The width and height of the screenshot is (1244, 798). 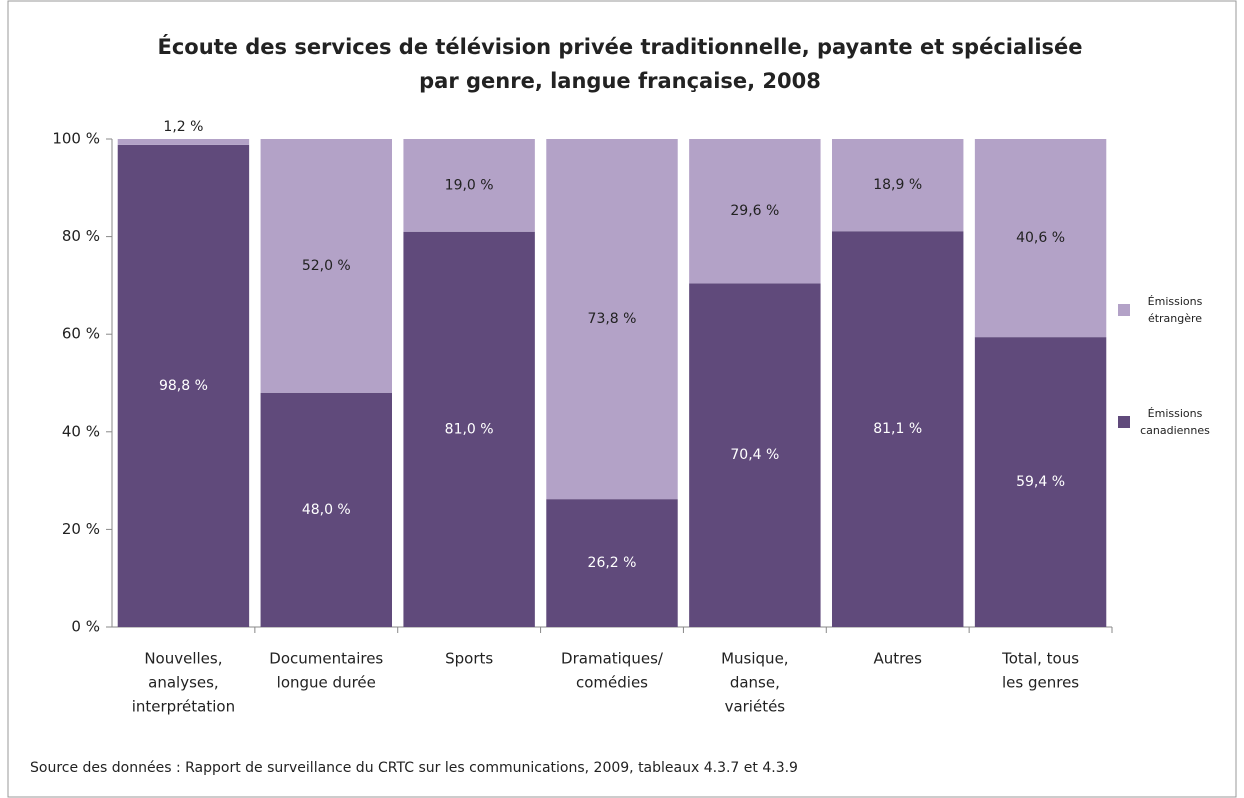 I want to click on chart-title: par genre, langue française, 2008, so click(x=620, y=81).